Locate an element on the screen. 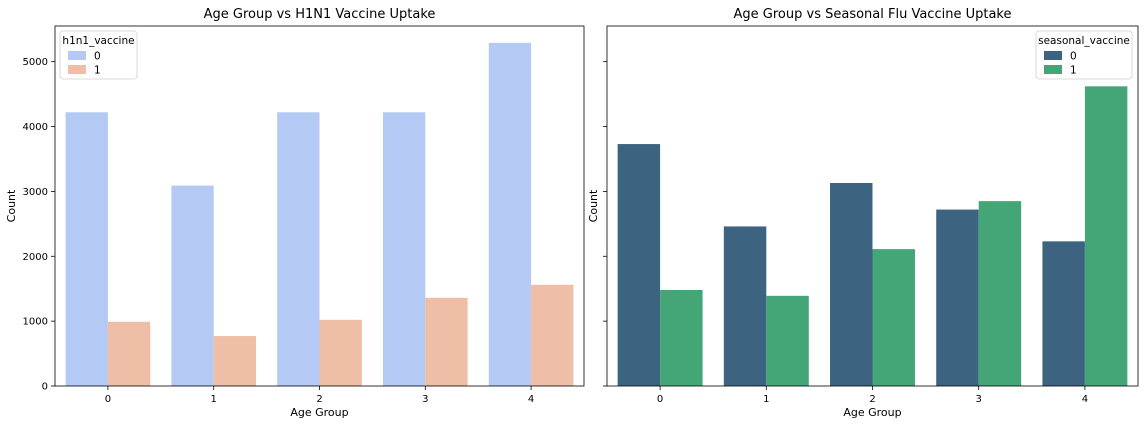 The width and height of the screenshot is (1144, 424). y-tick-label: 5000 is located at coordinates (35, 62).